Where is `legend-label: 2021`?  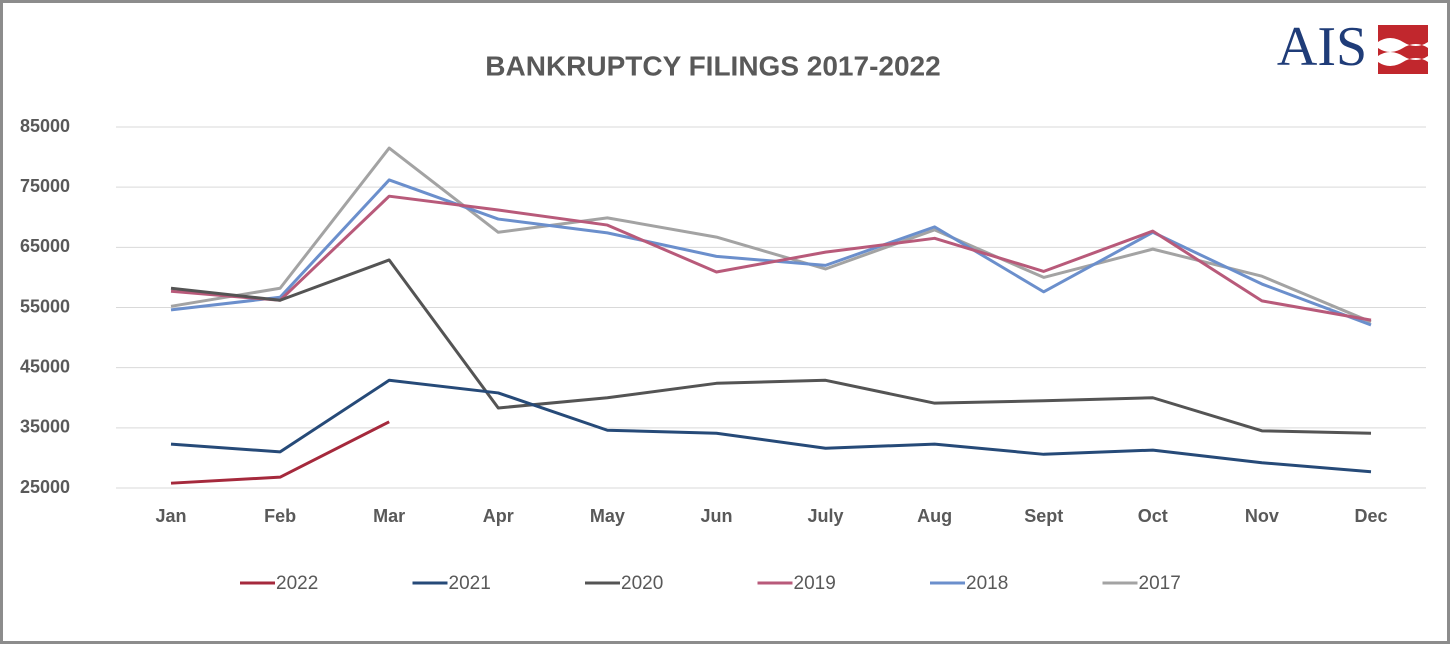
legend-label: 2021 is located at coordinates (470, 583).